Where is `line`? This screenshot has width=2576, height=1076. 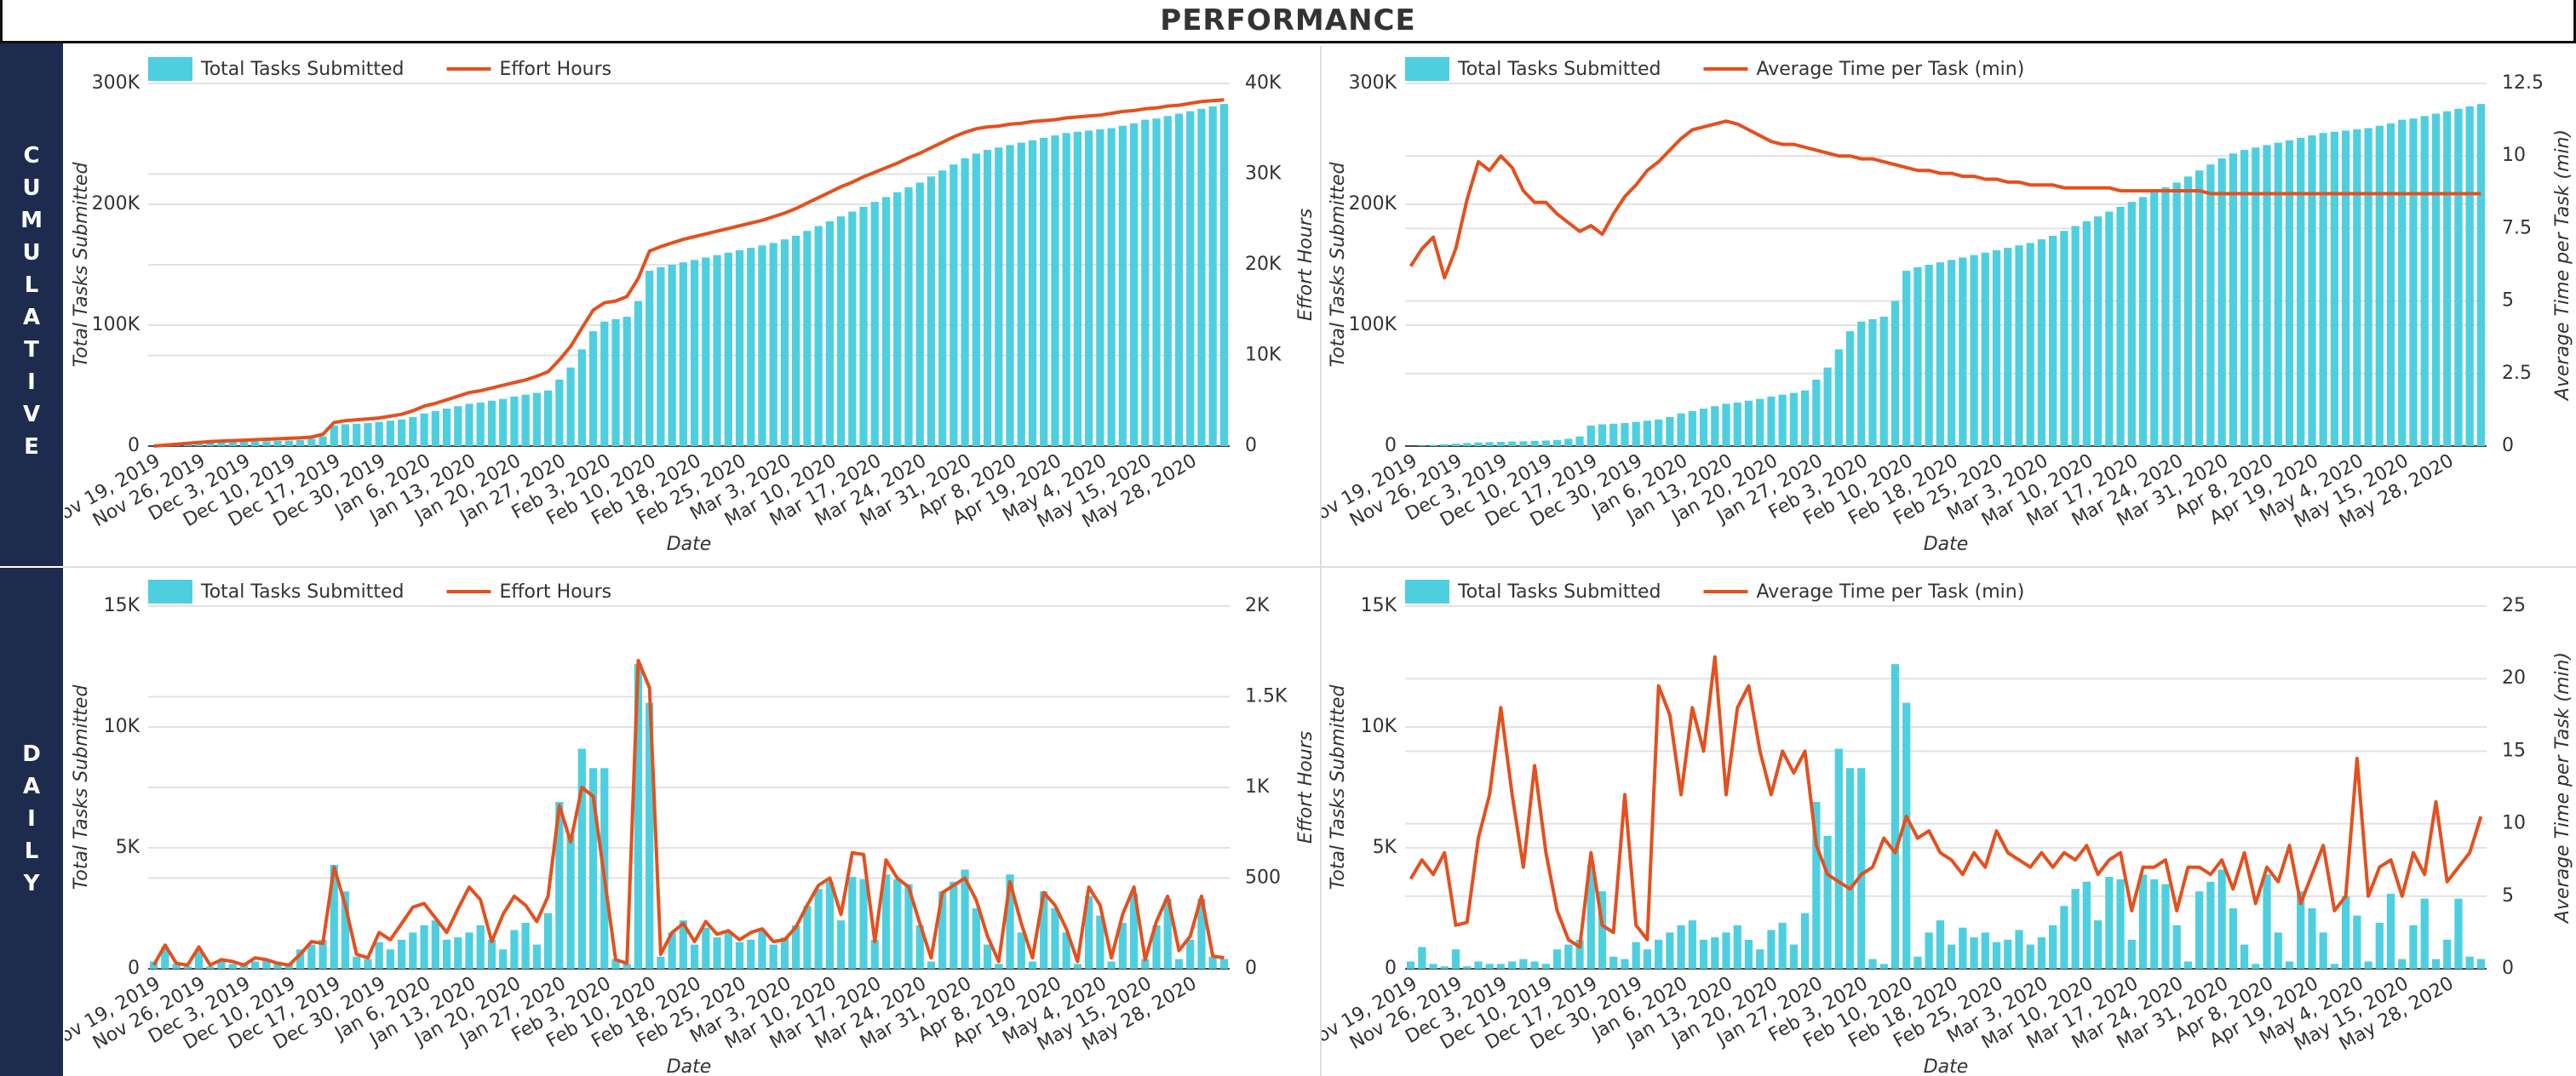 line is located at coordinates (1945, 802).